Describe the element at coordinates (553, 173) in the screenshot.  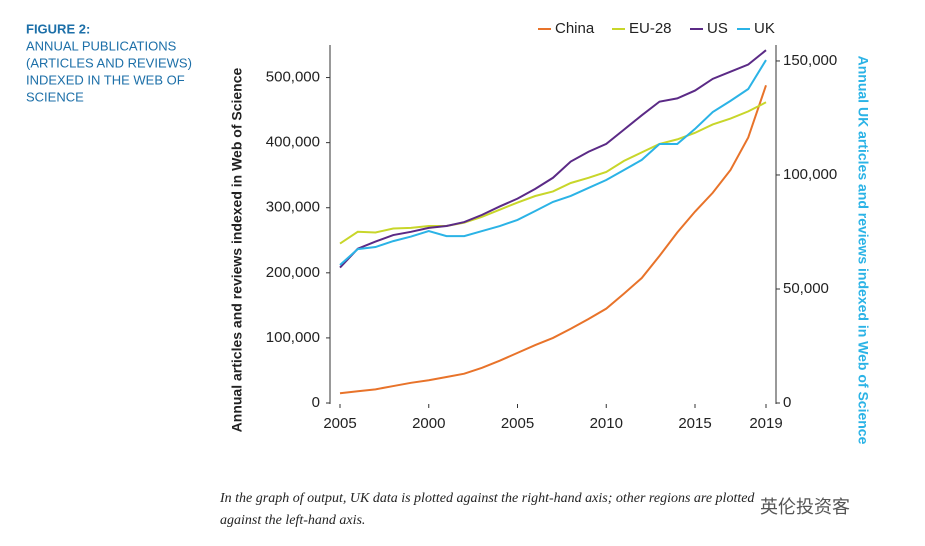
I see `series-line` at that location.